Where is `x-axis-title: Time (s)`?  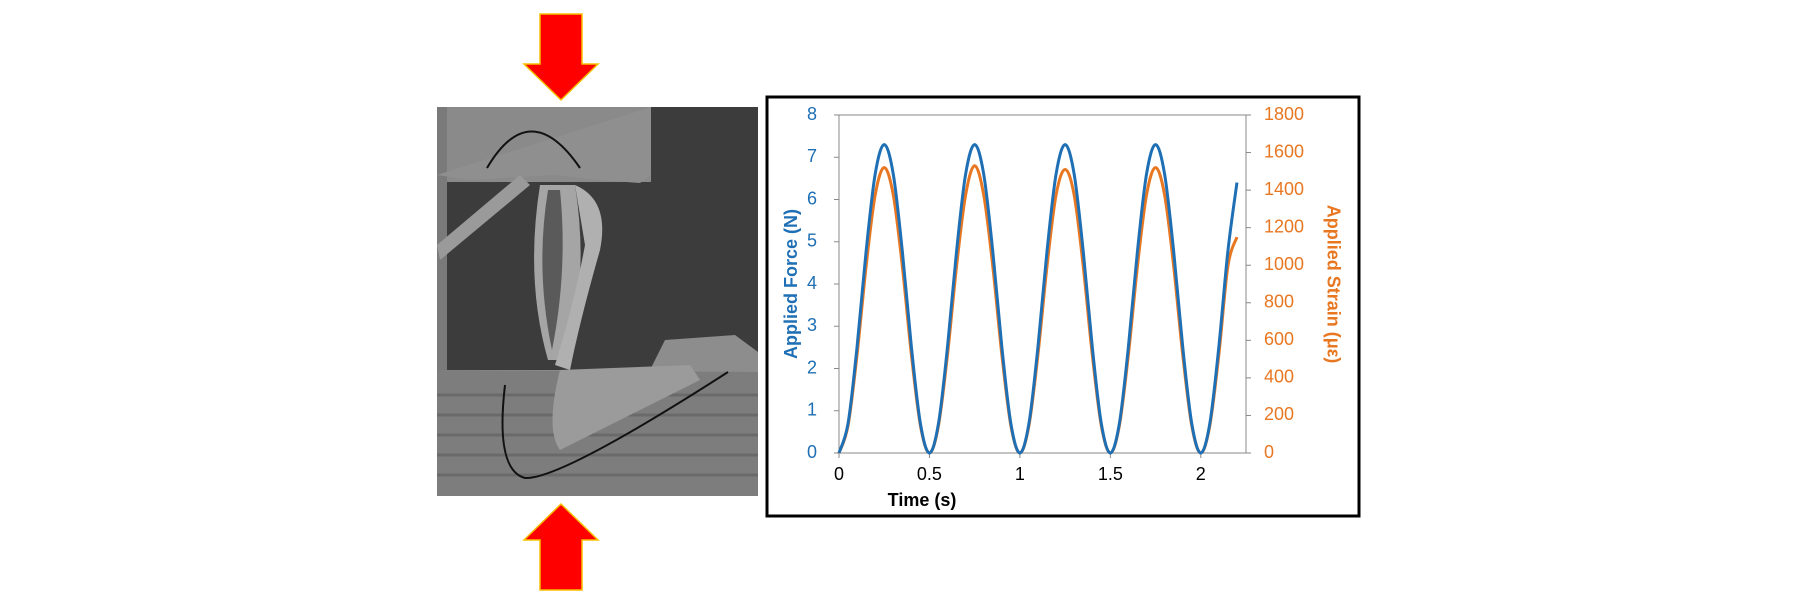 x-axis-title: Time (s) is located at coordinates (922, 500).